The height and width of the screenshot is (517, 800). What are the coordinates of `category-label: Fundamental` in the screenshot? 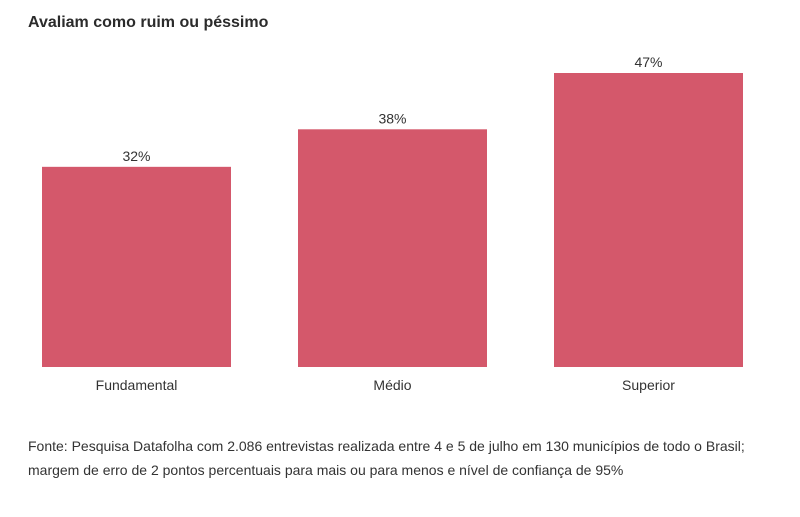 It's located at (137, 385).